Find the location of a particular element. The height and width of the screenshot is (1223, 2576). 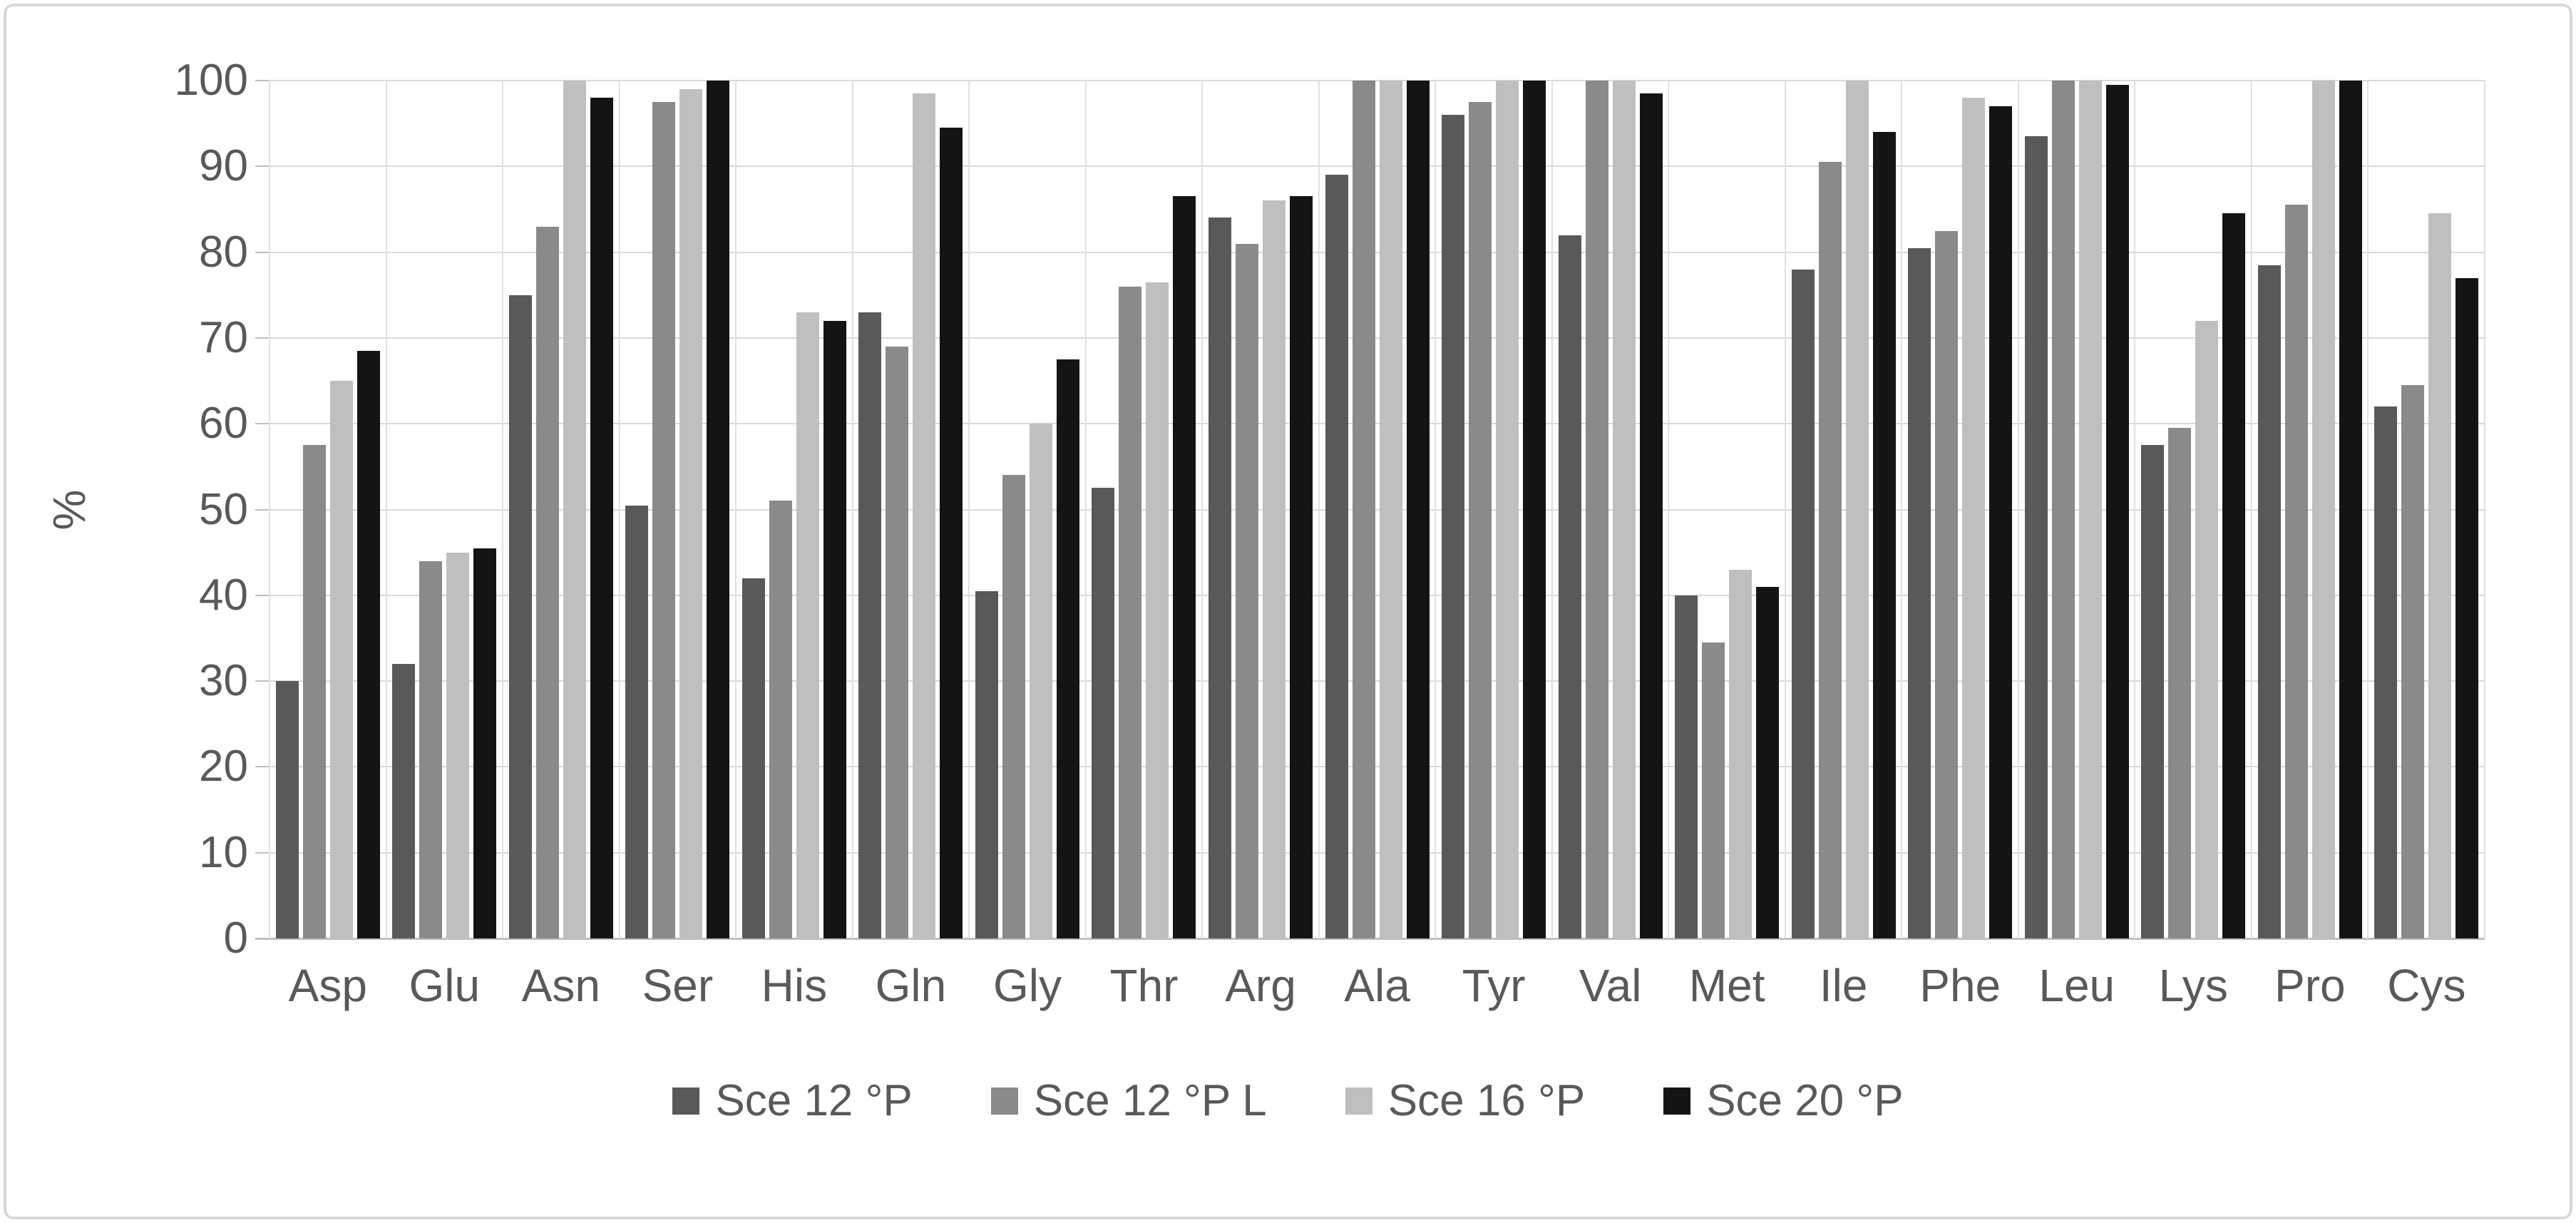

x-category-label: Gln is located at coordinates (911, 985).